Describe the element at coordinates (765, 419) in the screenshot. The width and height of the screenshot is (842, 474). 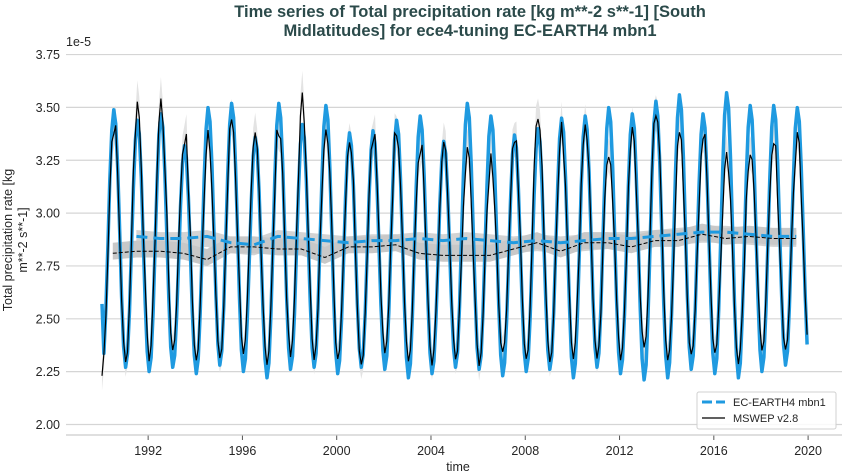
I see `legend-label-mswep: MSWEP v2.8` at that location.